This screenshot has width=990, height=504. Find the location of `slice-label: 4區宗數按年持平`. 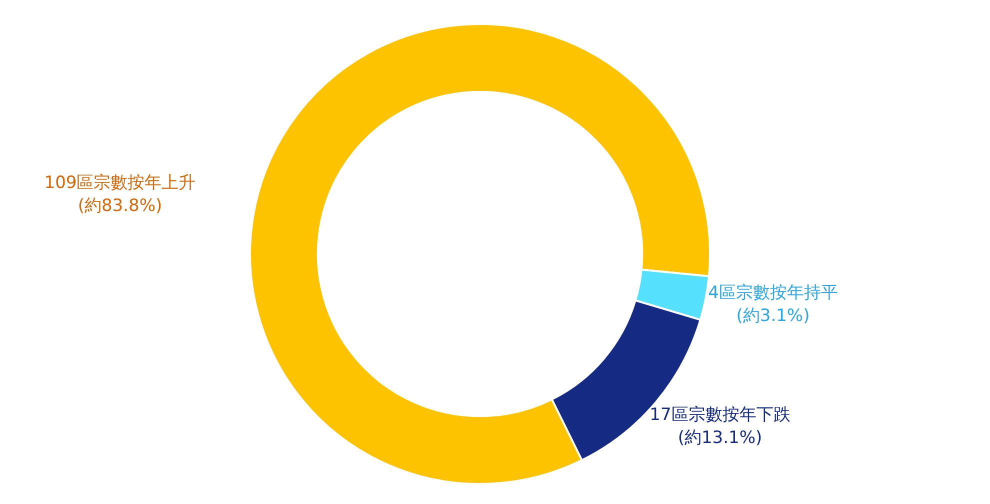

slice-label: 4區宗數按年持平 is located at coordinates (773, 293).